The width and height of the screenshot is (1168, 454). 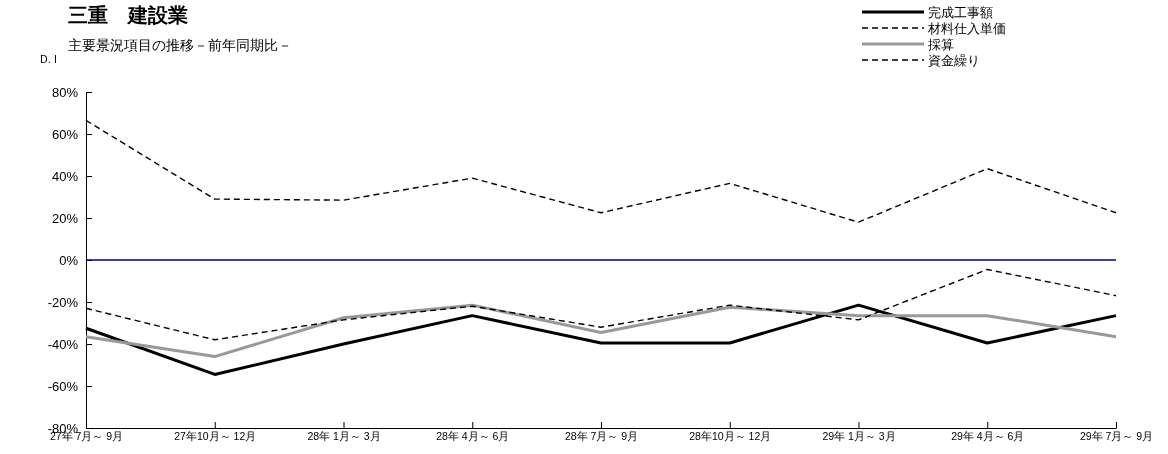 What do you see at coordinates (941, 44) in the screenshot?
I see `legend-label: 採算` at bounding box center [941, 44].